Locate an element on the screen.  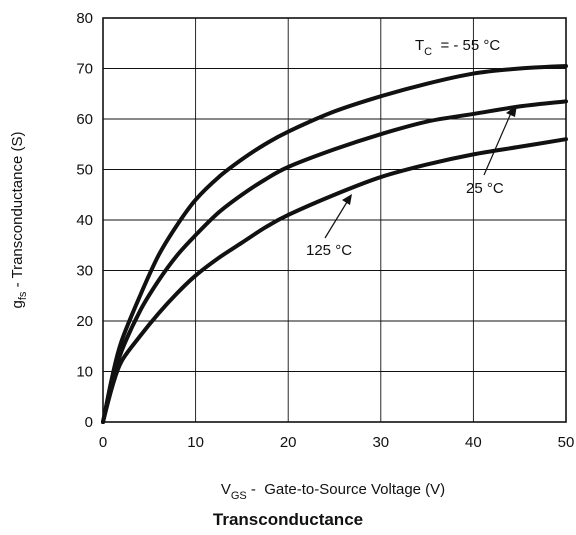
annotation-25c: 25 °C is located at coordinates (485, 188).